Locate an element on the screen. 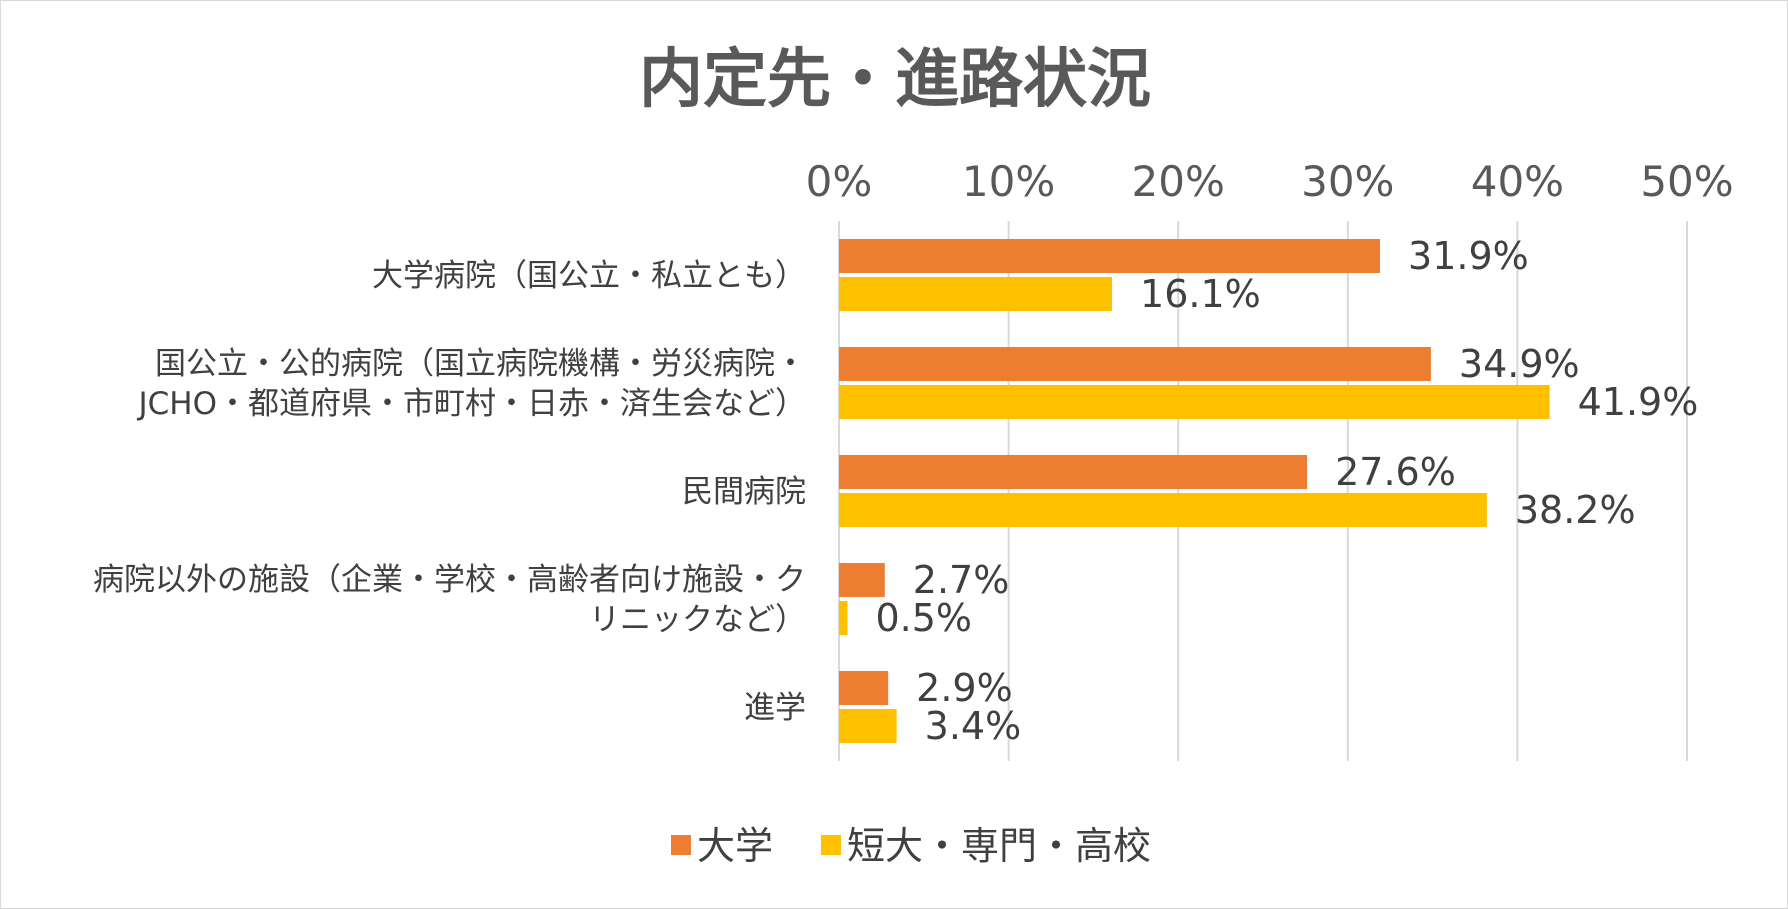  x-tick-label: 20% is located at coordinates (1178, 181).